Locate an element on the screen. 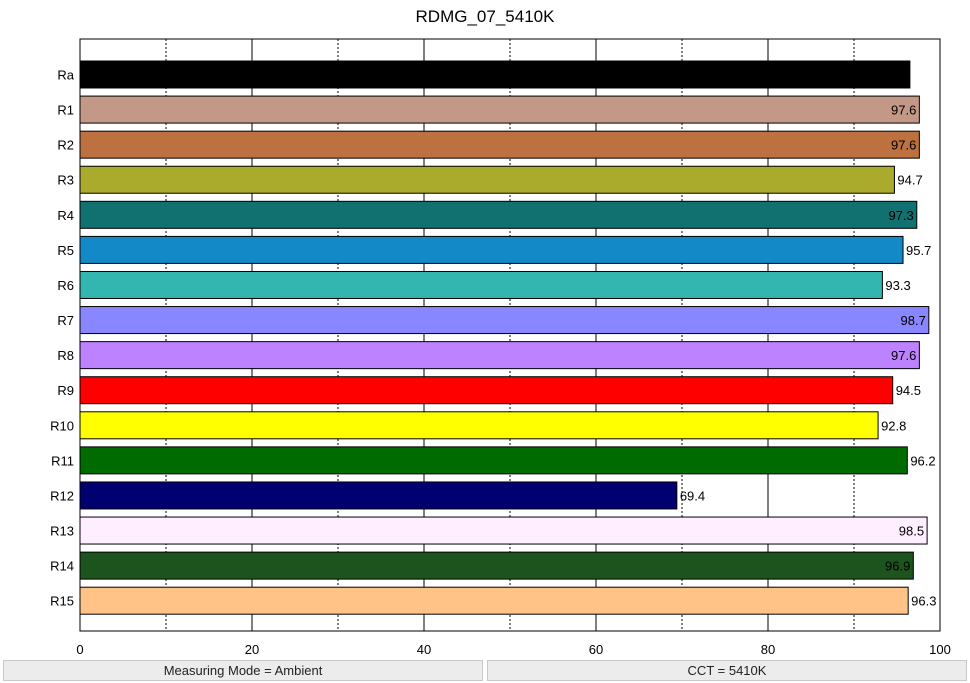 The image size is (970, 683). chart-title: RDMG_07_5410K is located at coordinates (485, 16).